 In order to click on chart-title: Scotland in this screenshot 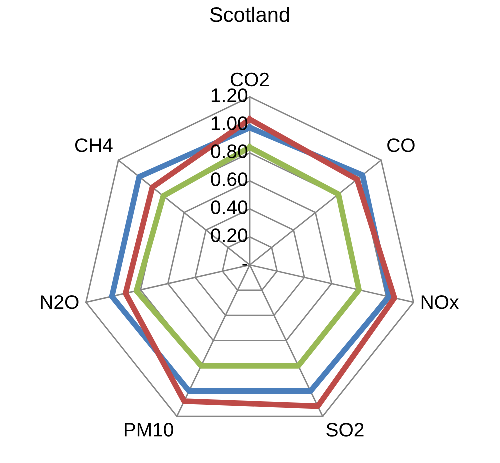, I will do `click(250, 14)`.